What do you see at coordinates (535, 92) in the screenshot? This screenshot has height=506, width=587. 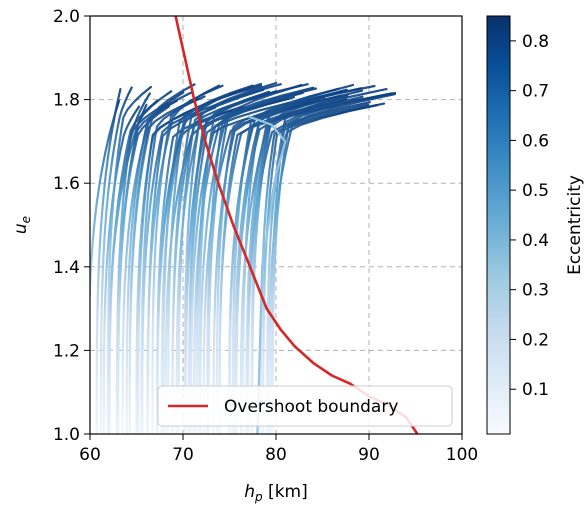 I see `colorbar-tick-label: 0.7` at bounding box center [535, 92].